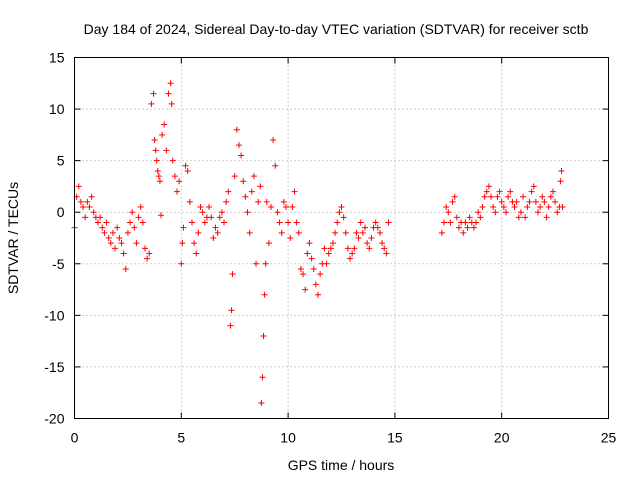 This screenshot has height=480, width=640. What do you see at coordinates (57, 109) in the screenshot?
I see `y-tick-label: 10` at bounding box center [57, 109].